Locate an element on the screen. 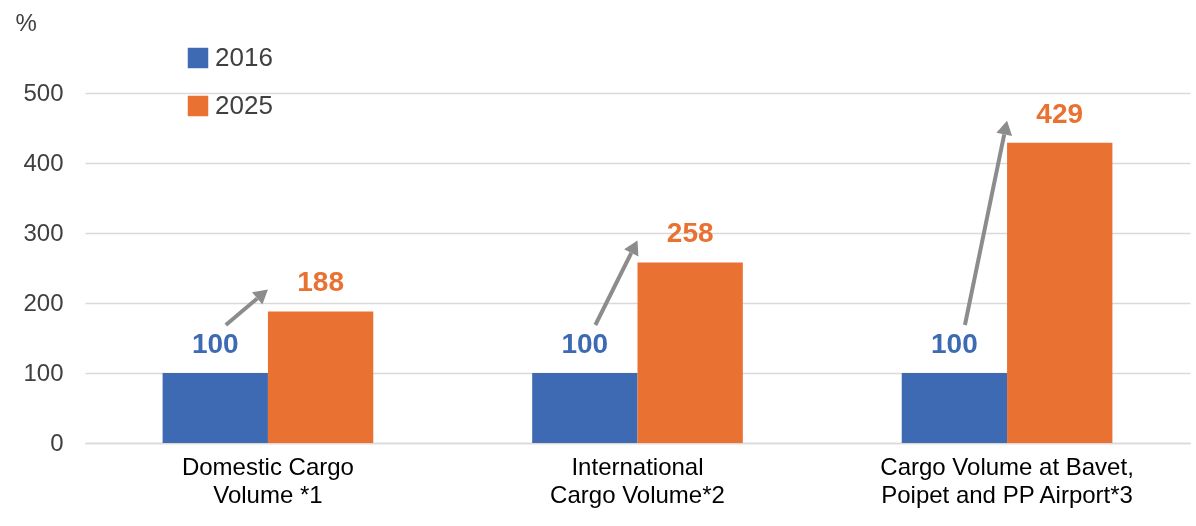 Image resolution: width=1196 pixels, height=526 pixels. x-tick-label: International Cargo Volume*2 is located at coordinates (637, 480).